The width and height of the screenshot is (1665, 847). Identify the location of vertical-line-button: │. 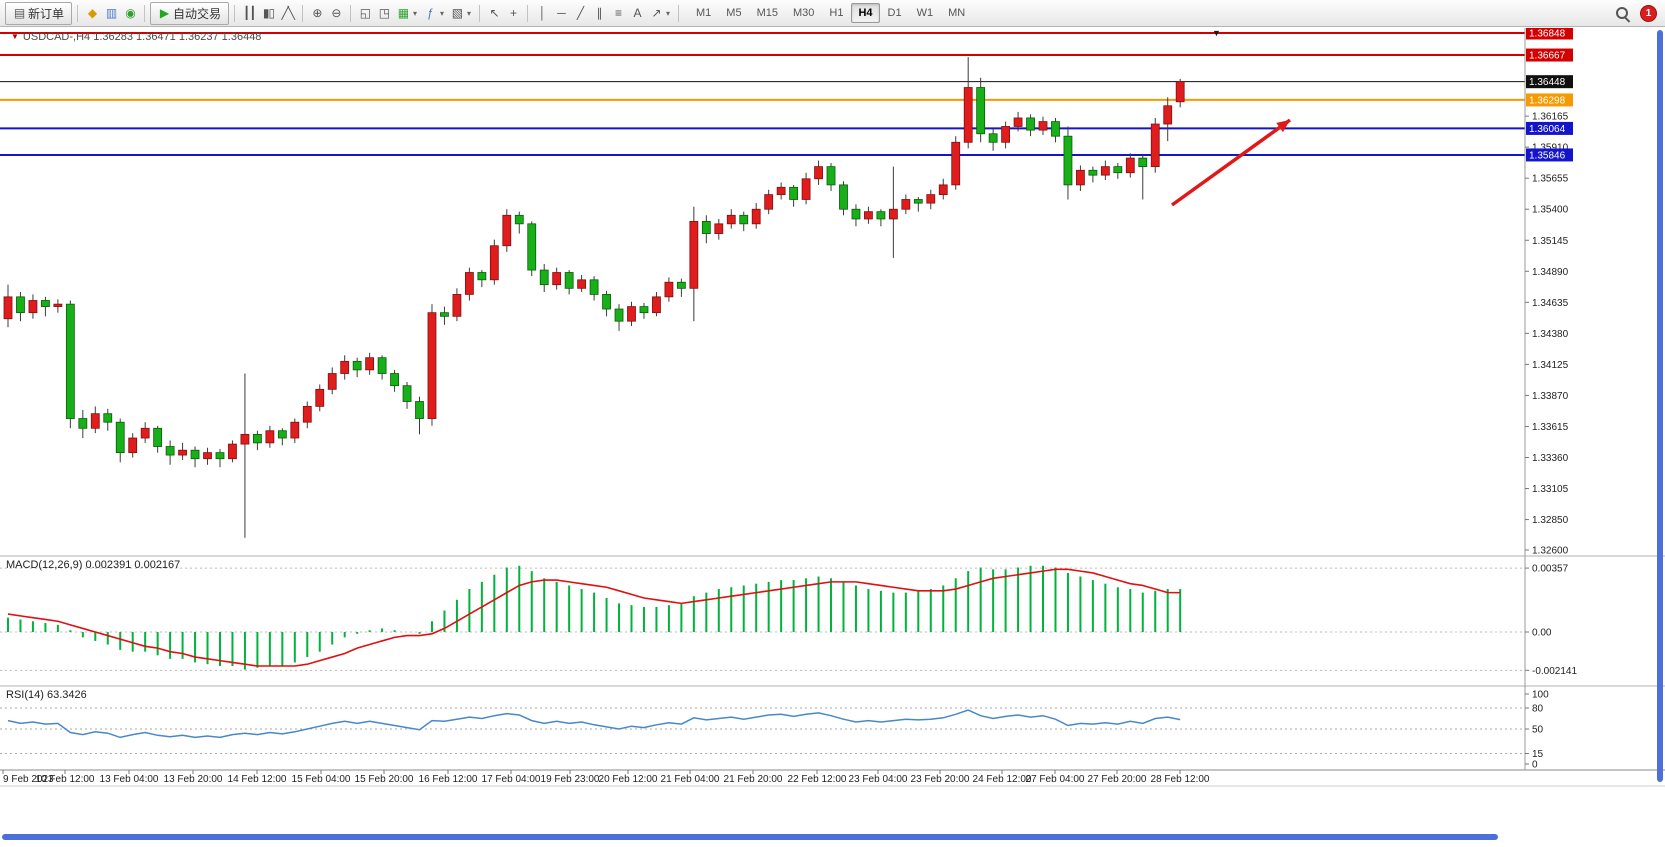
(542, 13).